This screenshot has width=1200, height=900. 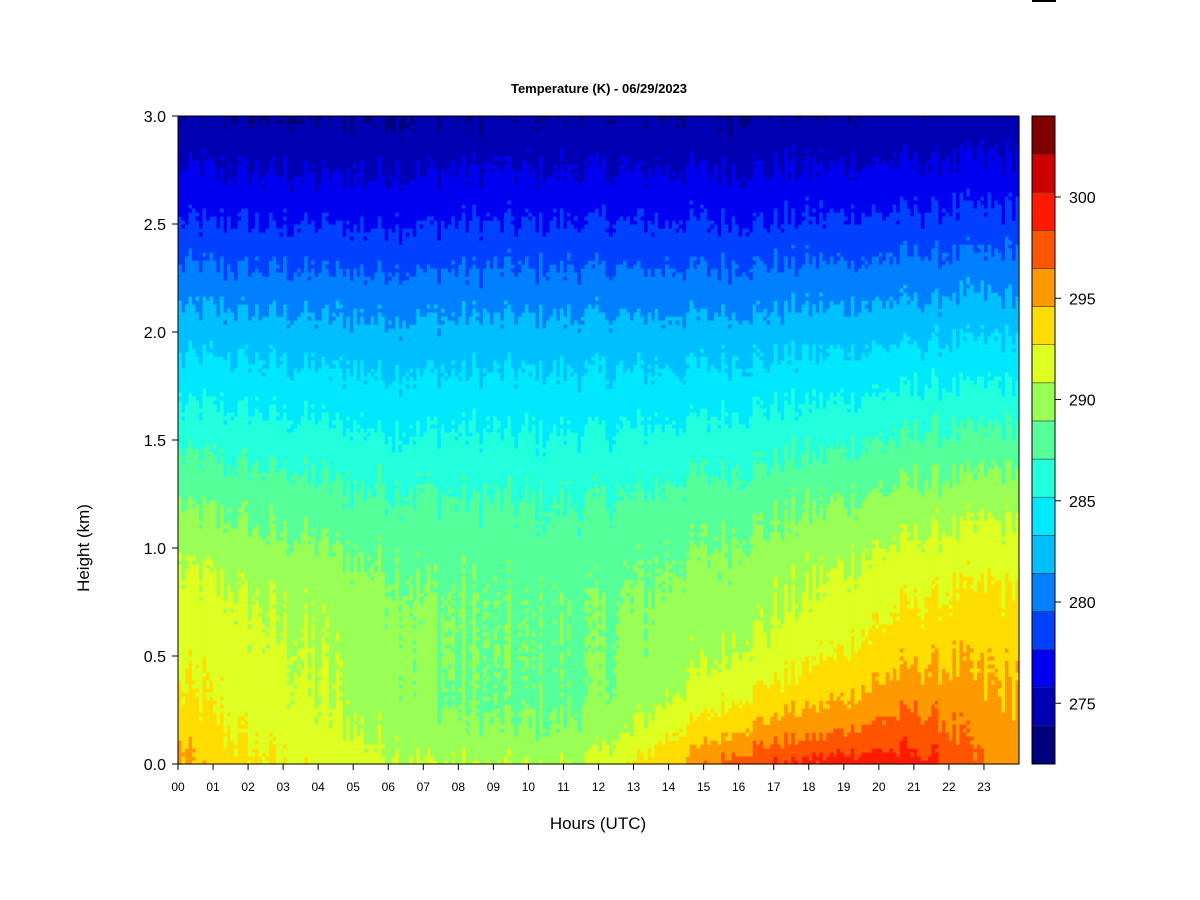 I want to click on colorbar-bin, so click(x=1043, y=745).